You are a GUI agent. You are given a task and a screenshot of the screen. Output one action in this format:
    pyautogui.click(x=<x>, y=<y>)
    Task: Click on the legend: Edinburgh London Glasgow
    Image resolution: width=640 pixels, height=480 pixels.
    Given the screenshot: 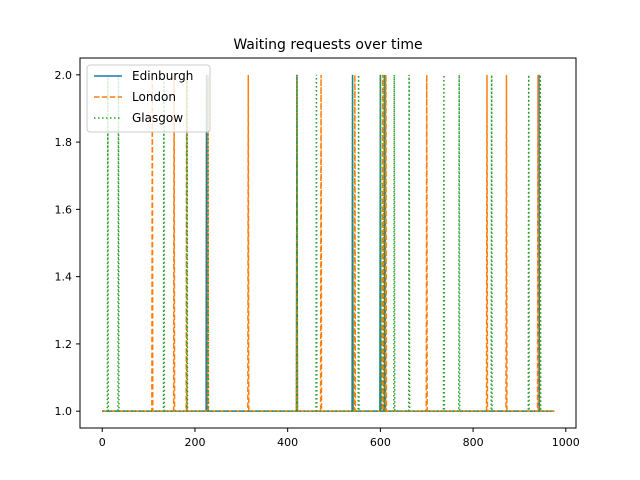 What is the action you would take?
    pyautogui.click(x=148, y=98)
    